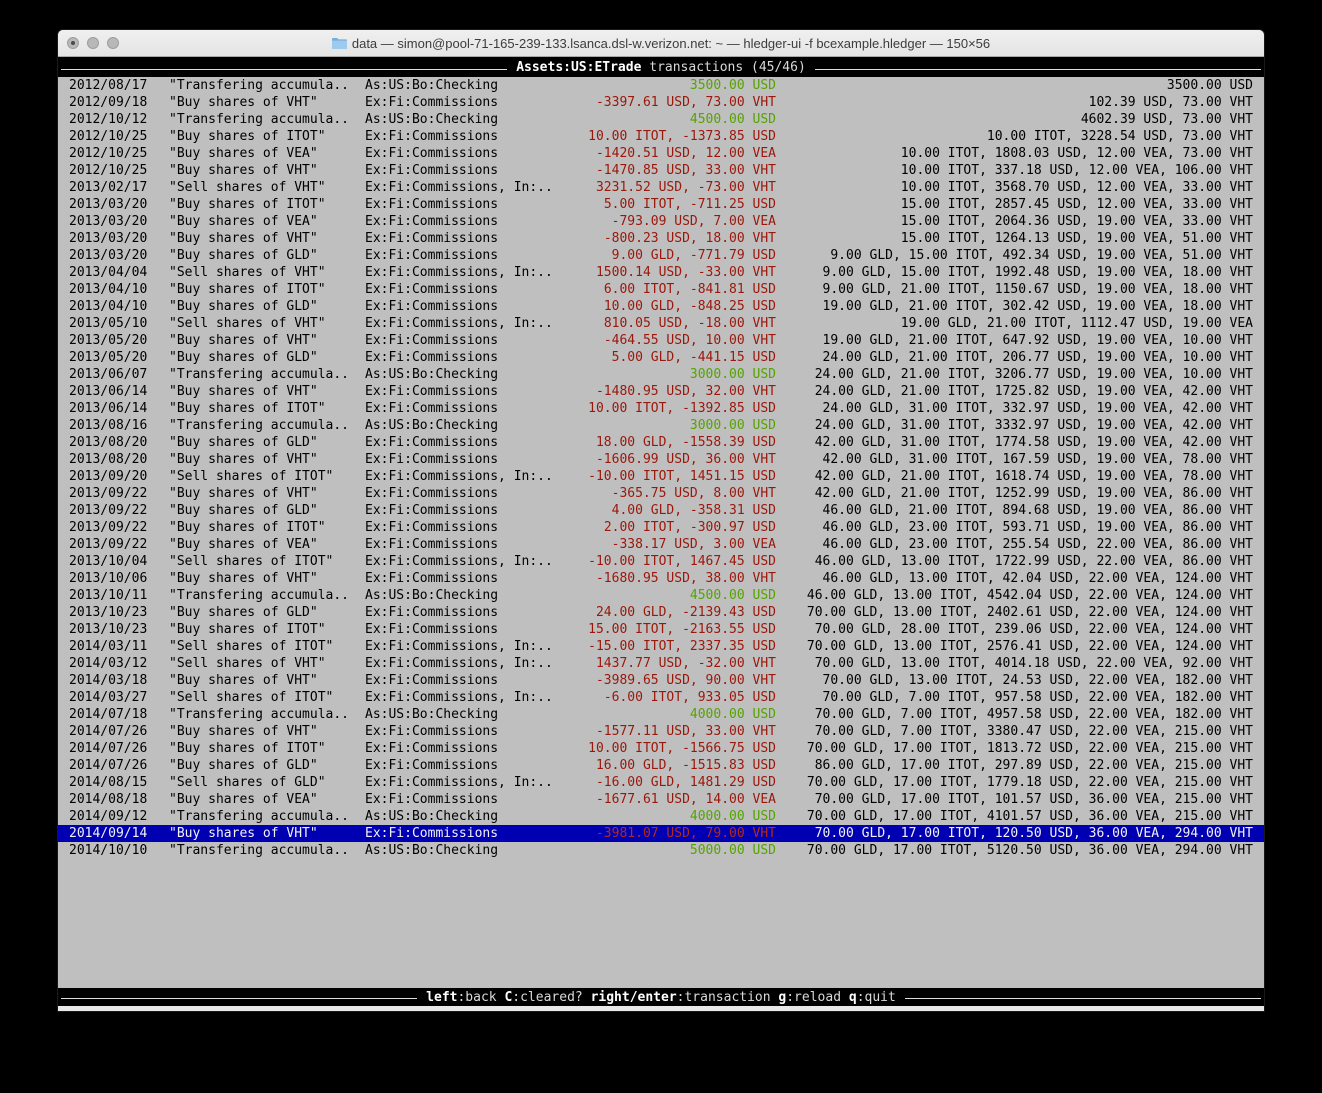 This screenshot has height=1093, width=1322. What do you see at coordinates (477, 997) in the screenshot?
I see `key-hint-action: :back` at bounding box center [477, 997].